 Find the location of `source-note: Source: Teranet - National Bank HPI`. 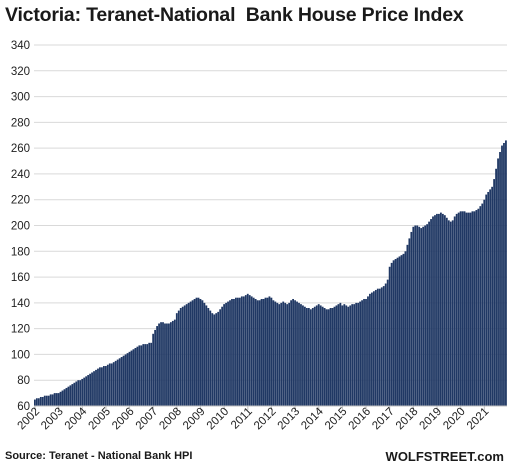

source-note: Source: Teranet - National Bank HPI is located at coordinates (99, 456).